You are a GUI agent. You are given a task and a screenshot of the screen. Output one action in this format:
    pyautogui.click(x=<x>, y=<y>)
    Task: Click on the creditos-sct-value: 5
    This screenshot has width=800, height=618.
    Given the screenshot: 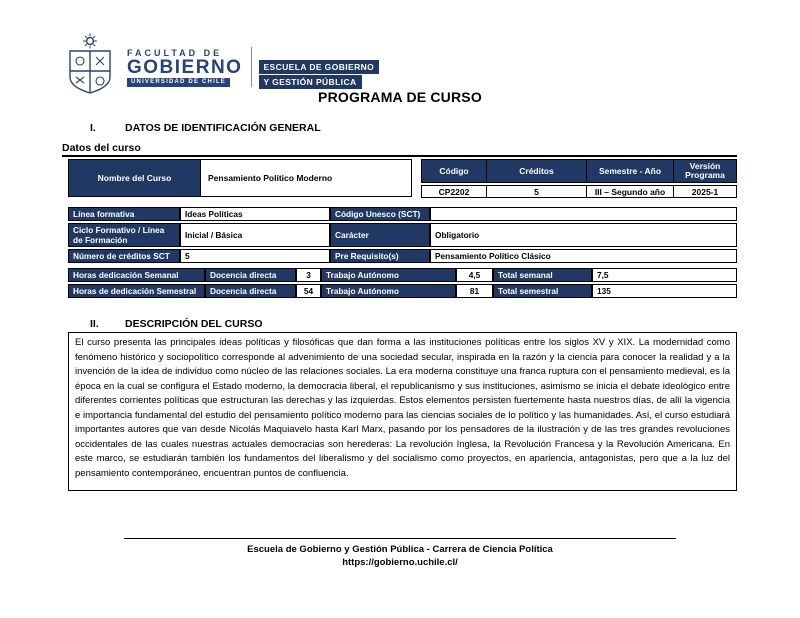 What is the action you would take?
    pyautogui.click(x=255, y=256)
    